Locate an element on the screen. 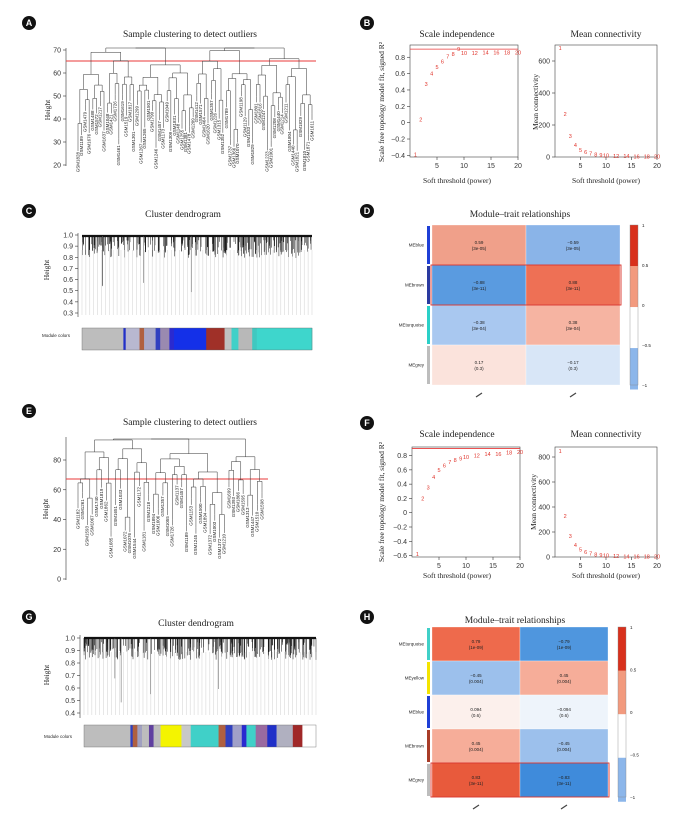 This screenshot has width=680, height=825. h-highlight is located at coordinates (520, 780).